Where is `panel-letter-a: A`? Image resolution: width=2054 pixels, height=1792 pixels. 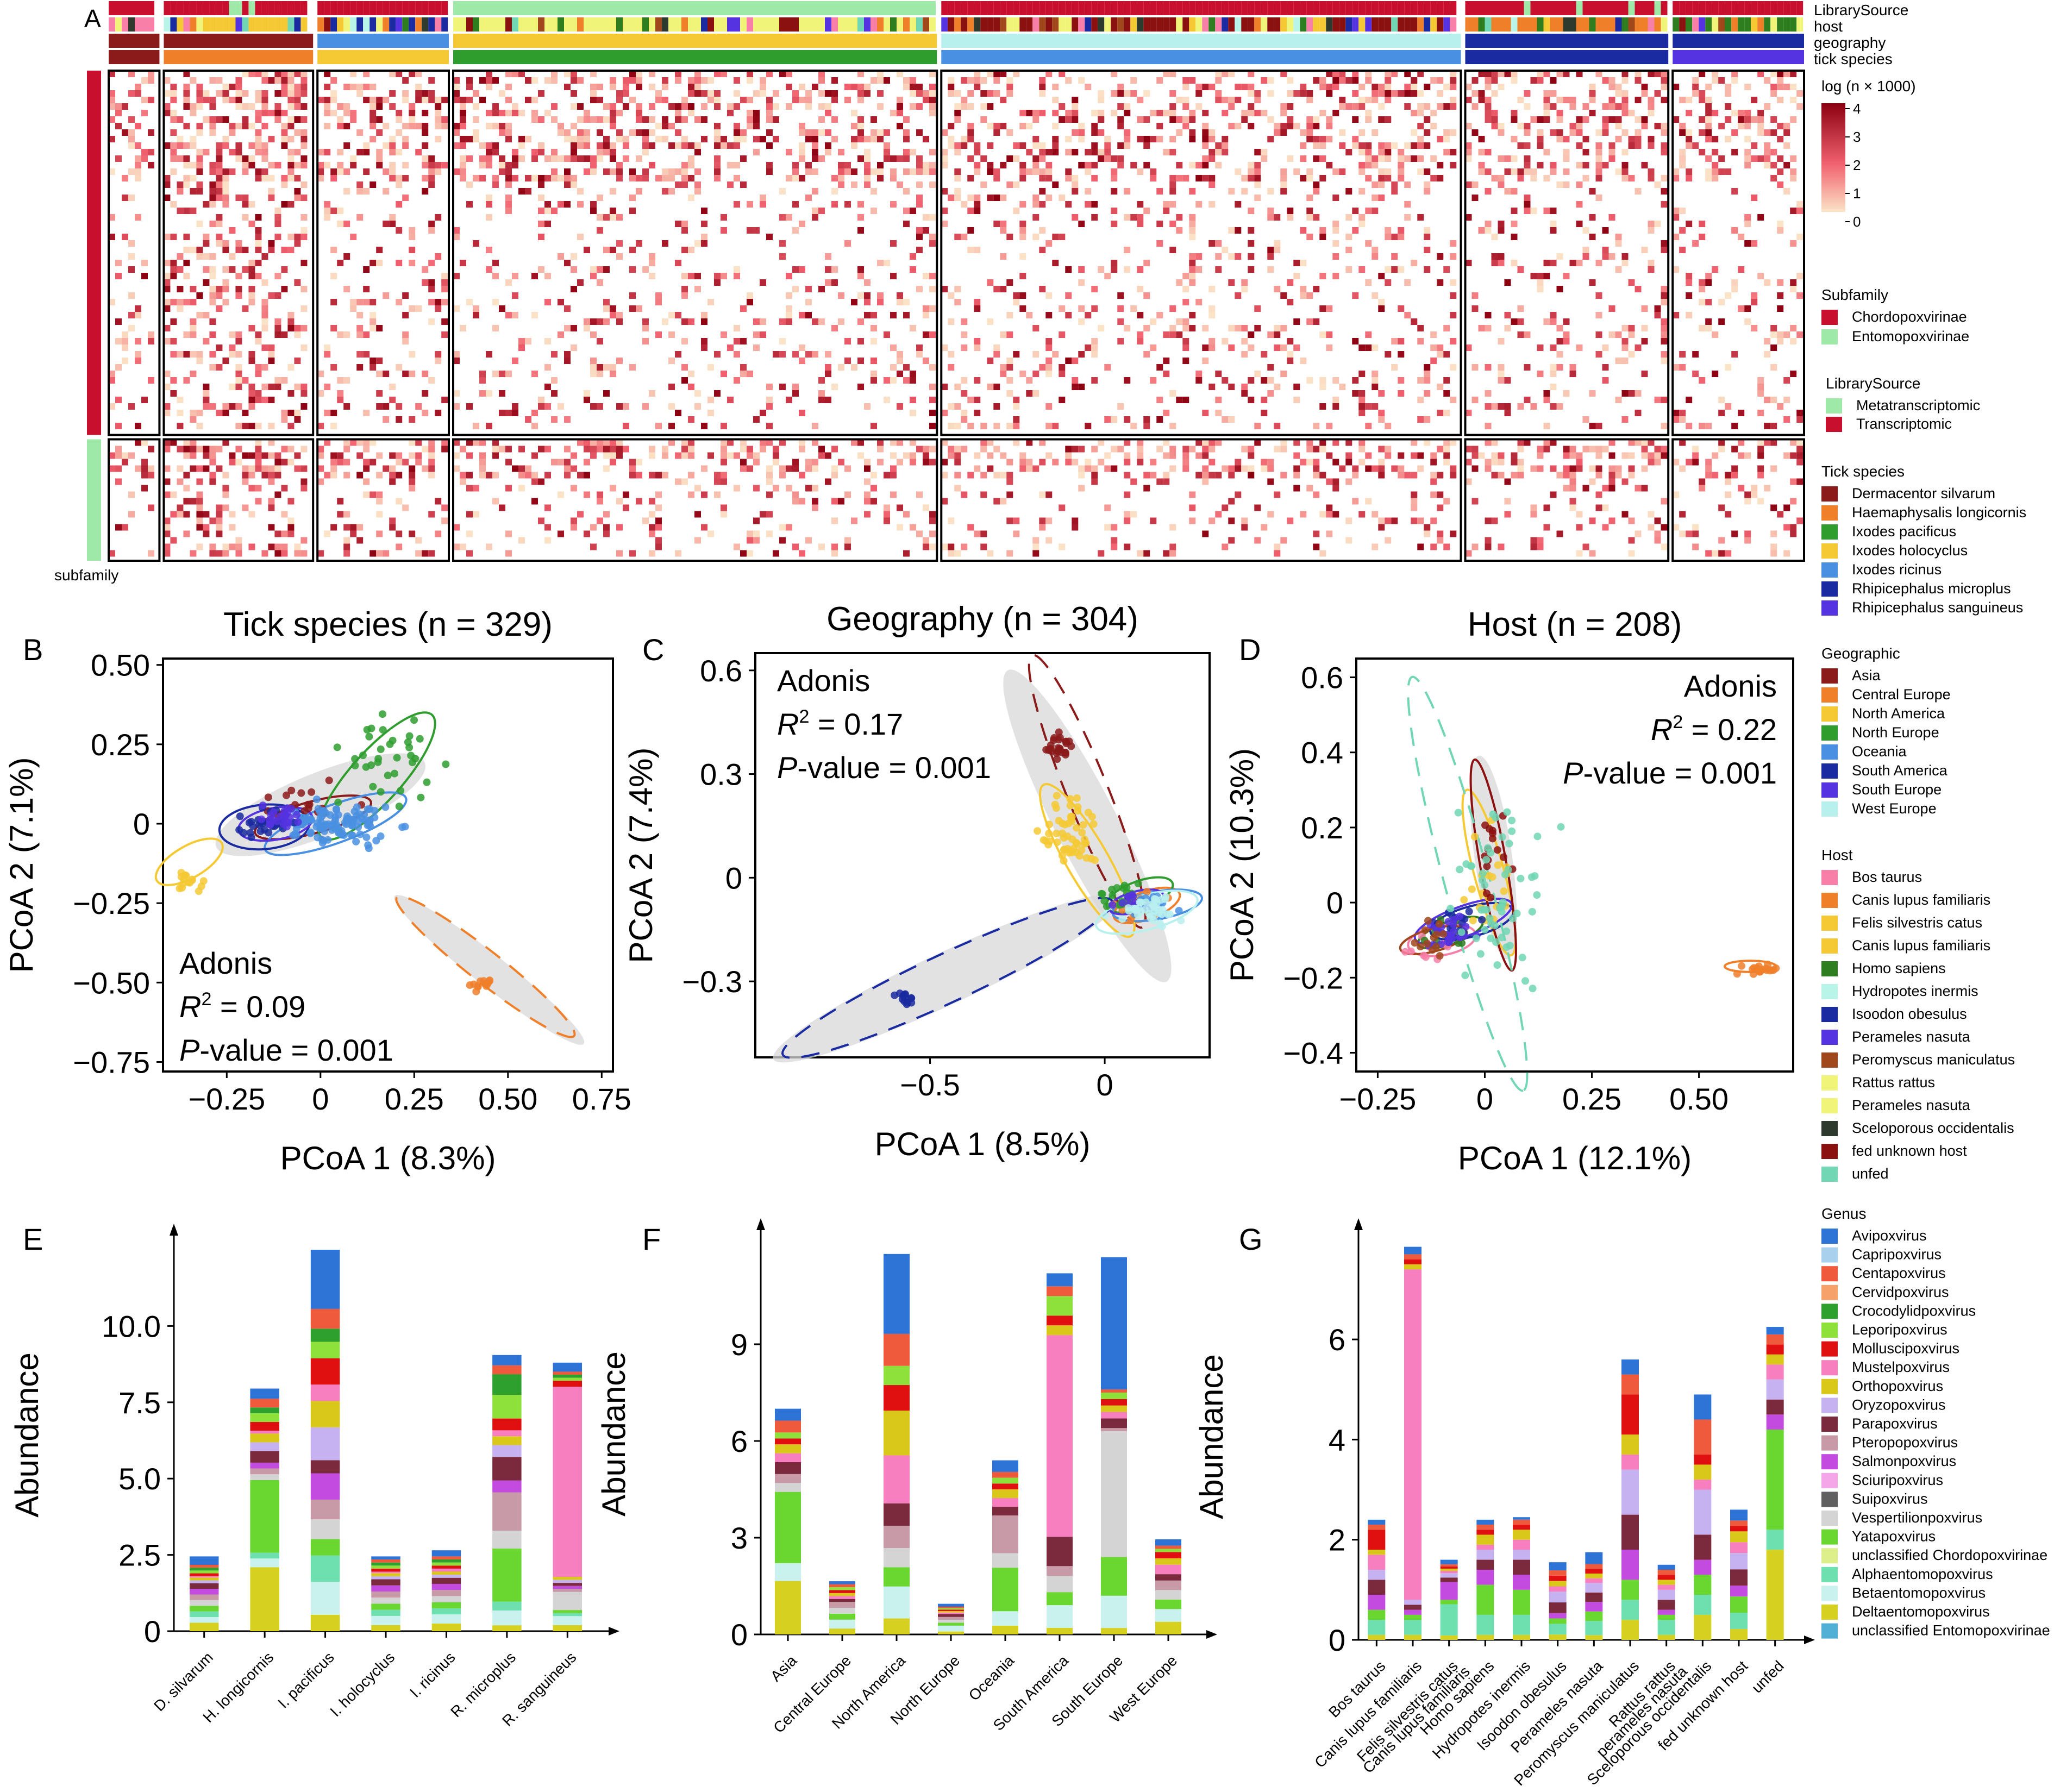 panel-letter-a: A is located at coordinates (92, 18).